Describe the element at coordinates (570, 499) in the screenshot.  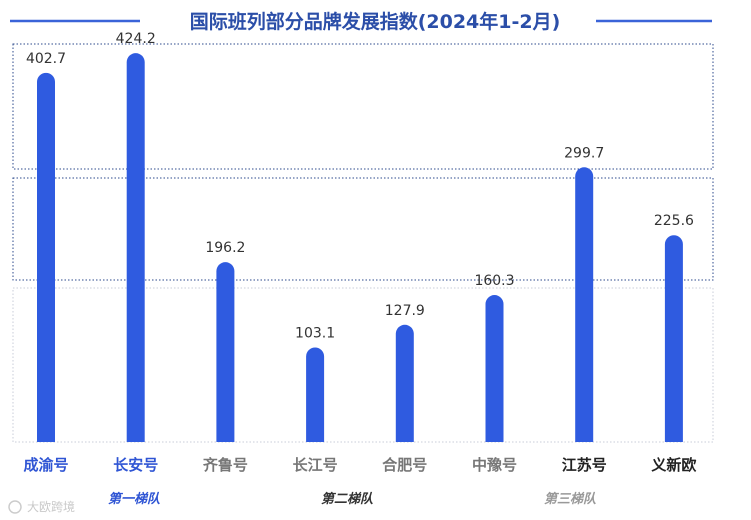
I see `tier-label-3: 第三梯队` at that location.